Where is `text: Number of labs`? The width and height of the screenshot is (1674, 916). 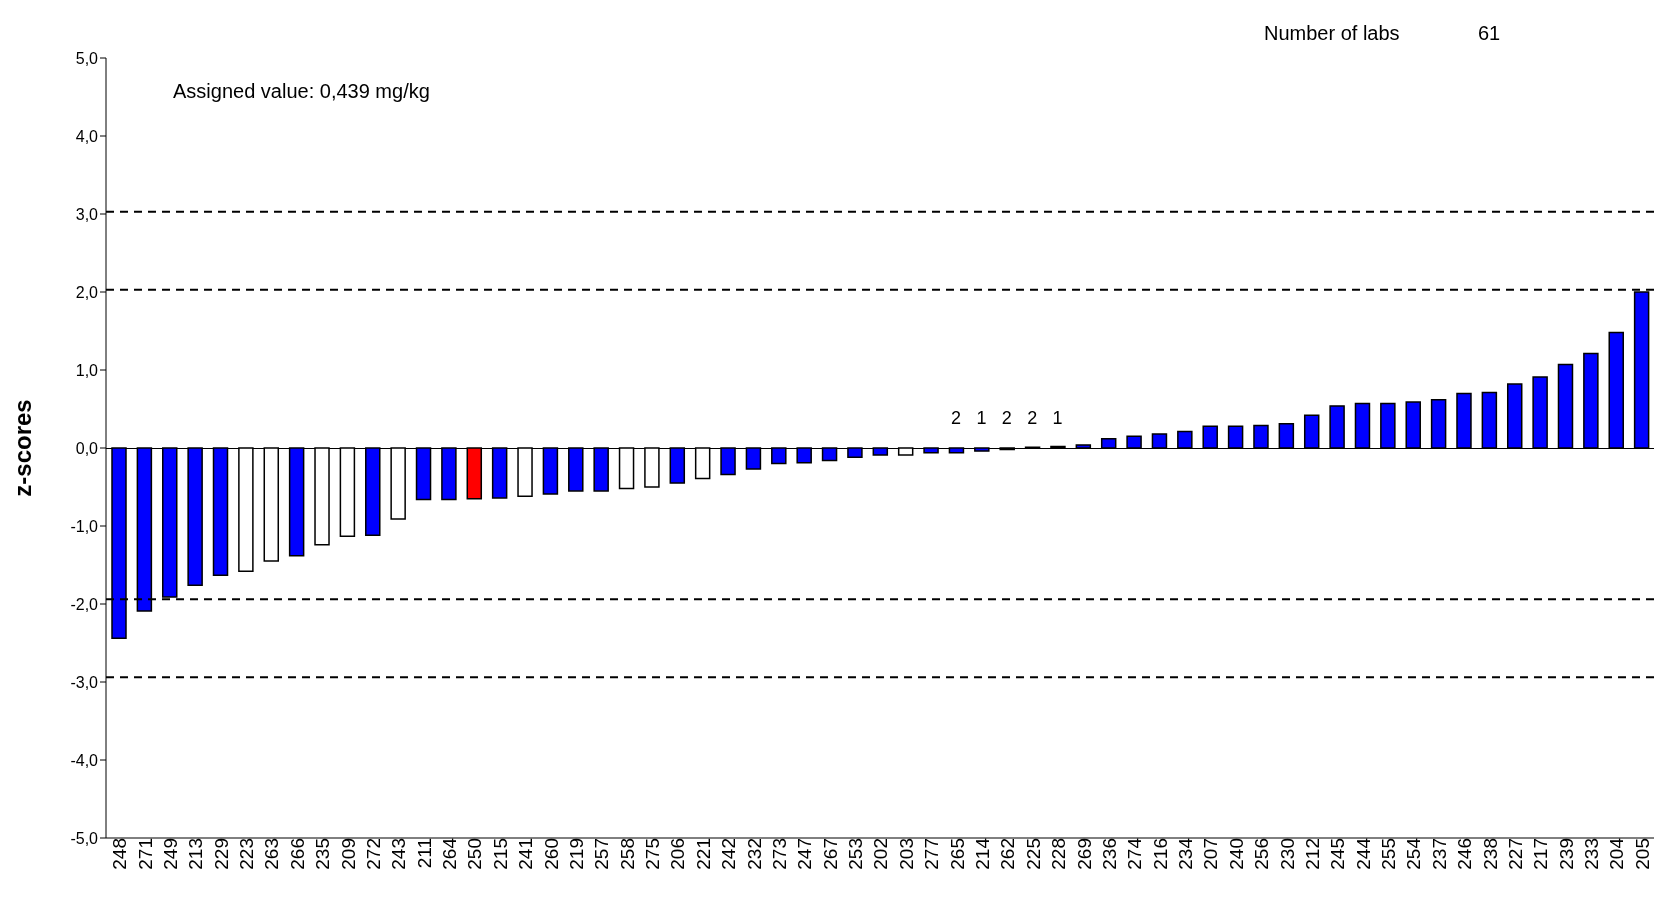 text: Number of labs is located at coordinates (1332, 33).